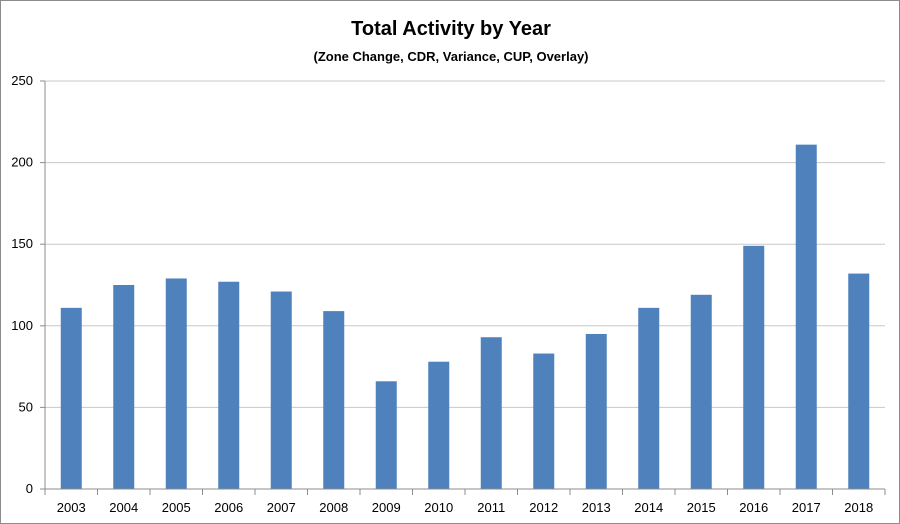 The image size is (900, 524). Describe the element at coordinates (228, 507) in the screenshot. I see `x-tick-label: 2006` at that location.